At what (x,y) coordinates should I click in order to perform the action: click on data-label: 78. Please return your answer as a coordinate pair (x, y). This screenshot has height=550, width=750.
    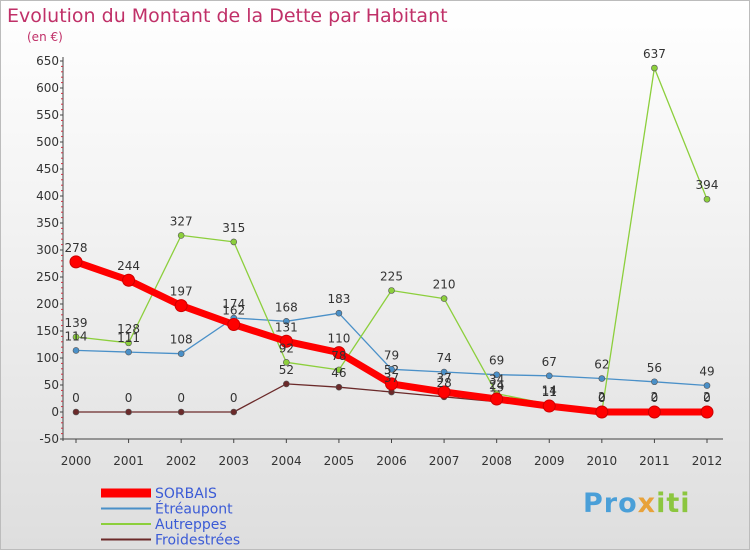
    Looking at the image, I should click on (338, 356).